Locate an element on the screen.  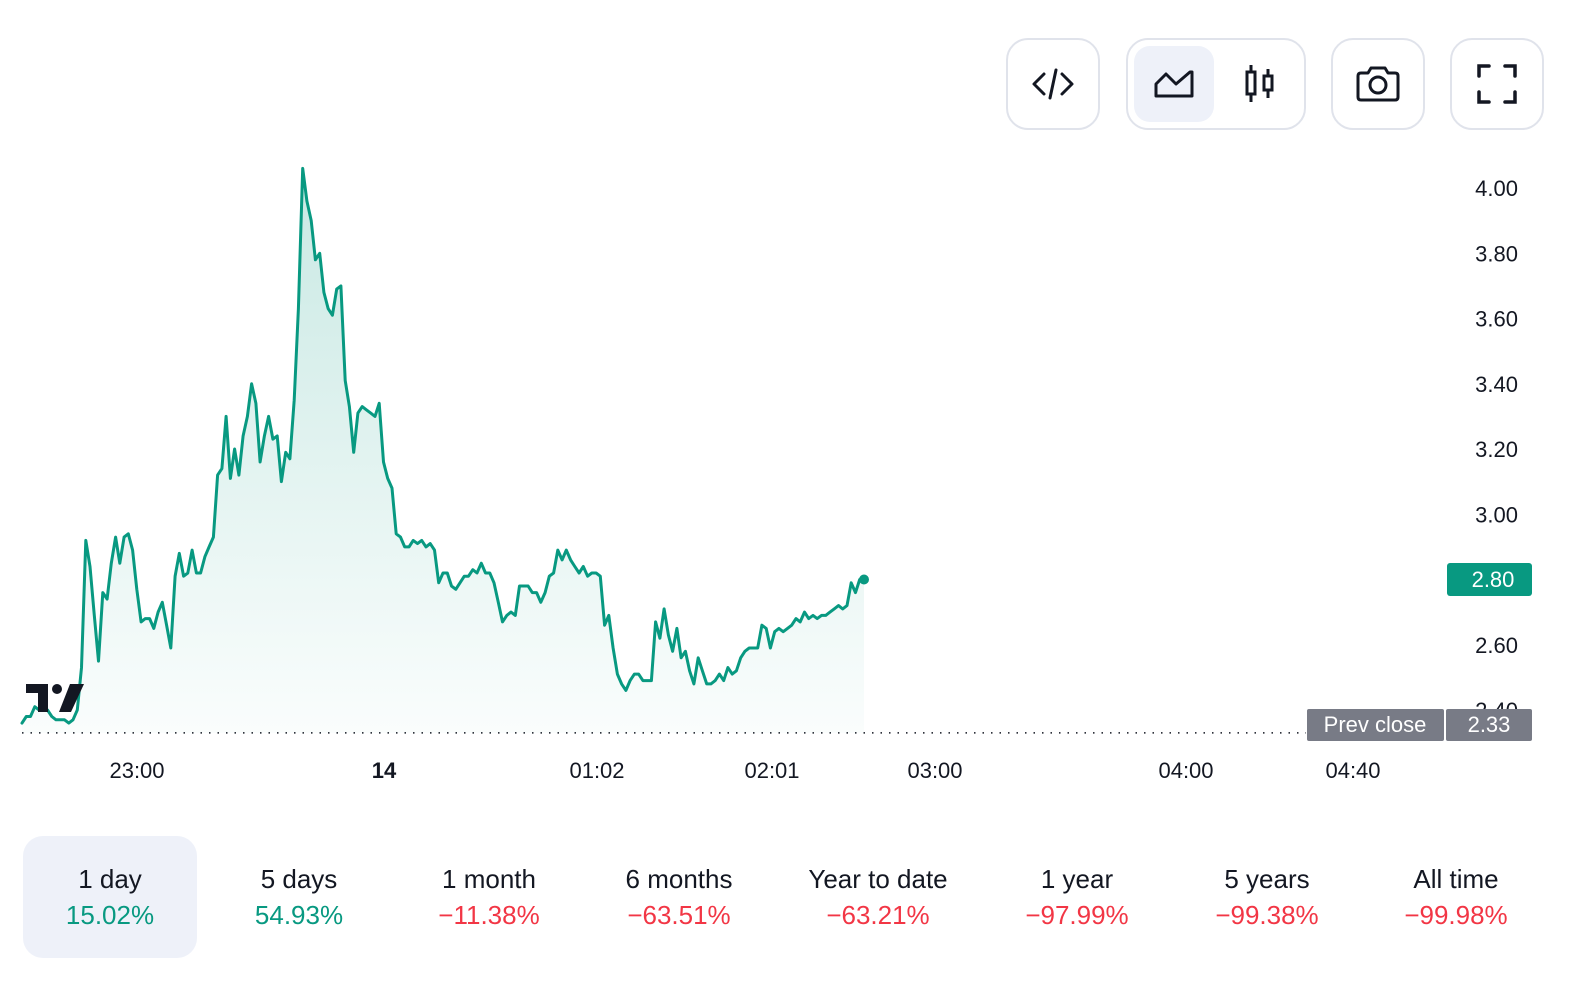
y-tick-label: 4.00 is located at coordinates (1496, 188).